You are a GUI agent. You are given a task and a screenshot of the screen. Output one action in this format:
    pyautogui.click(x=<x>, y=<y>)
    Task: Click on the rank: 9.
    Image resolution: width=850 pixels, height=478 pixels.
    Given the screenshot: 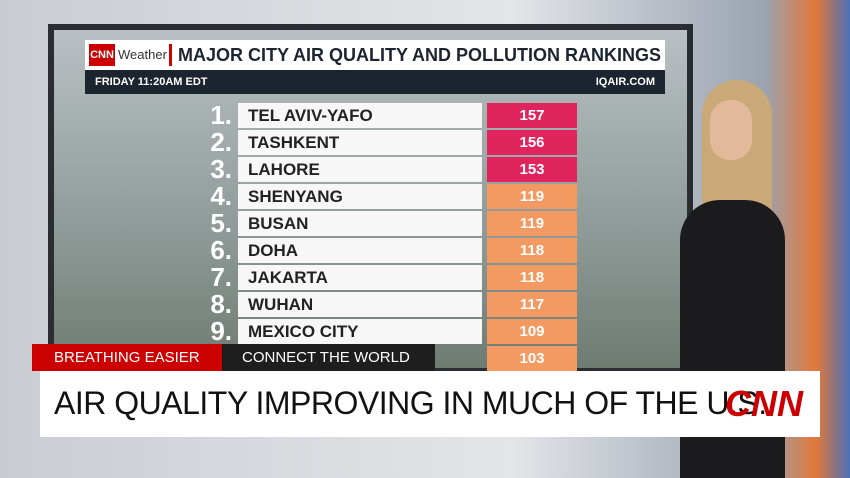 What is the action you would take?
    pyautogui.click(x=221, y=331)
    